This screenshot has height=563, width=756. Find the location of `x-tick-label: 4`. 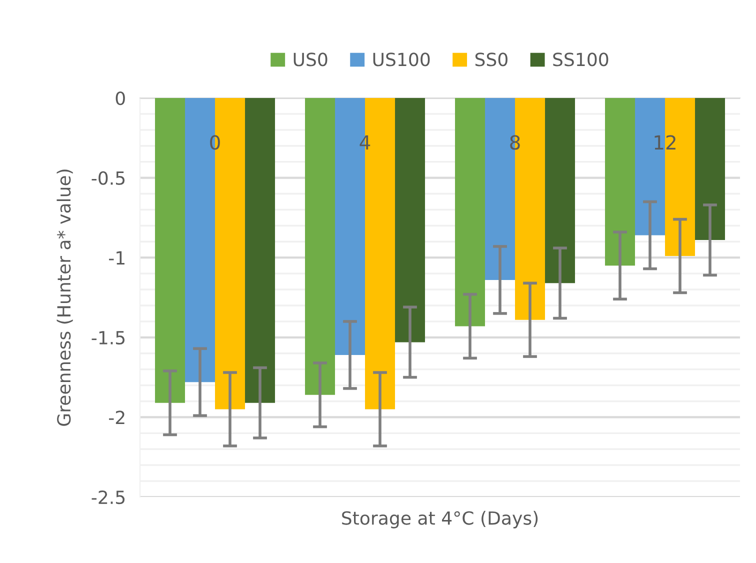

x-tick-label: 4 is located at coordinates (365, 142).